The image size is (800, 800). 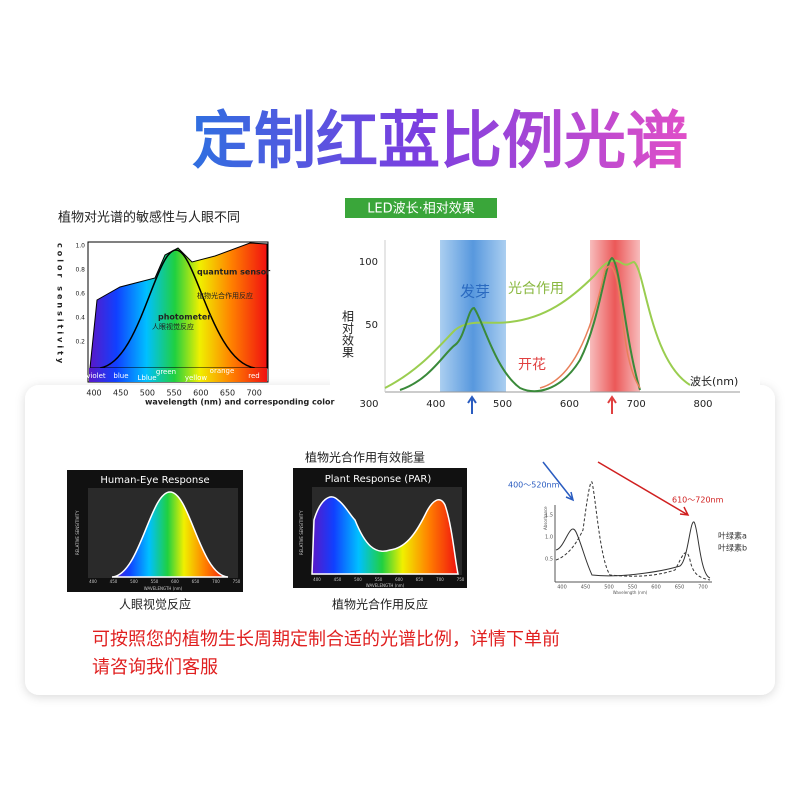 What do you see at coordinates (177, 309) in the screenshot?
I see `photometer-curve` at bounding box center [177, 309].